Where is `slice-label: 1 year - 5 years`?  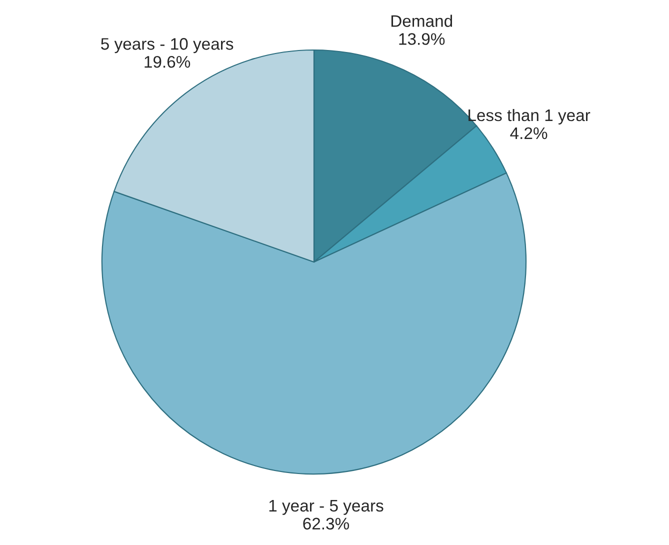
slice-label: 1 year - 5 years is located at coordinates (326, 507).